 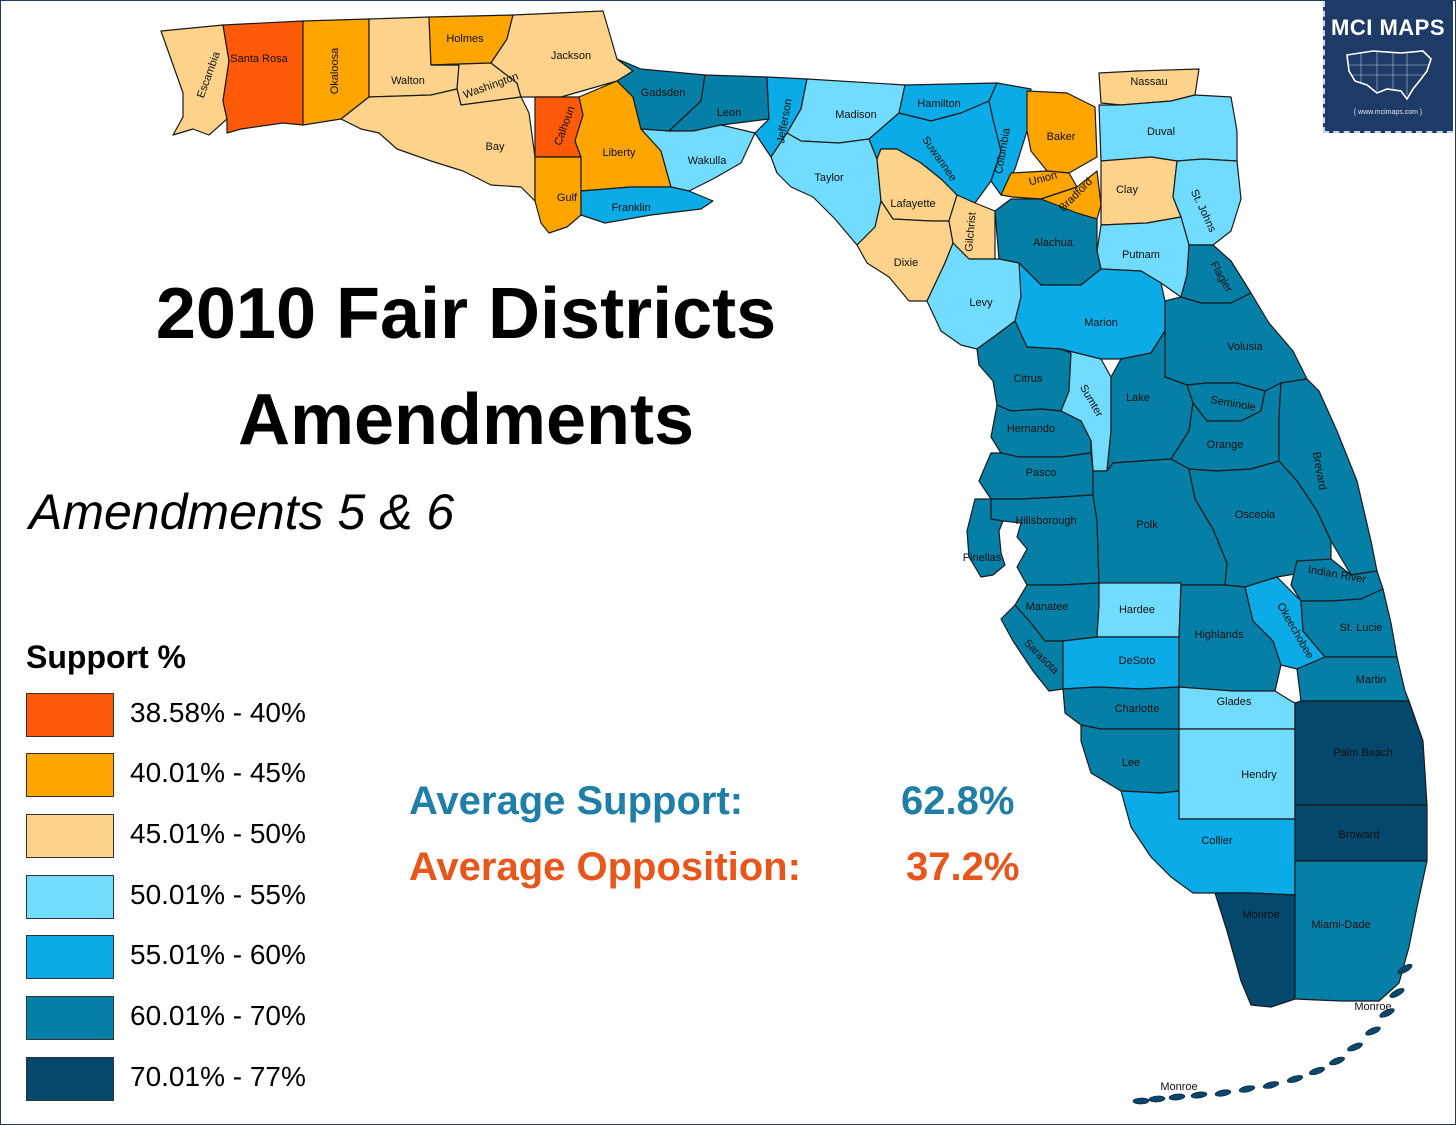 What do you see at coordinates (970, 232) in the screenshot?
I see `county-label-gilchrist: Gilchrist` at bounding box center [970, 232].